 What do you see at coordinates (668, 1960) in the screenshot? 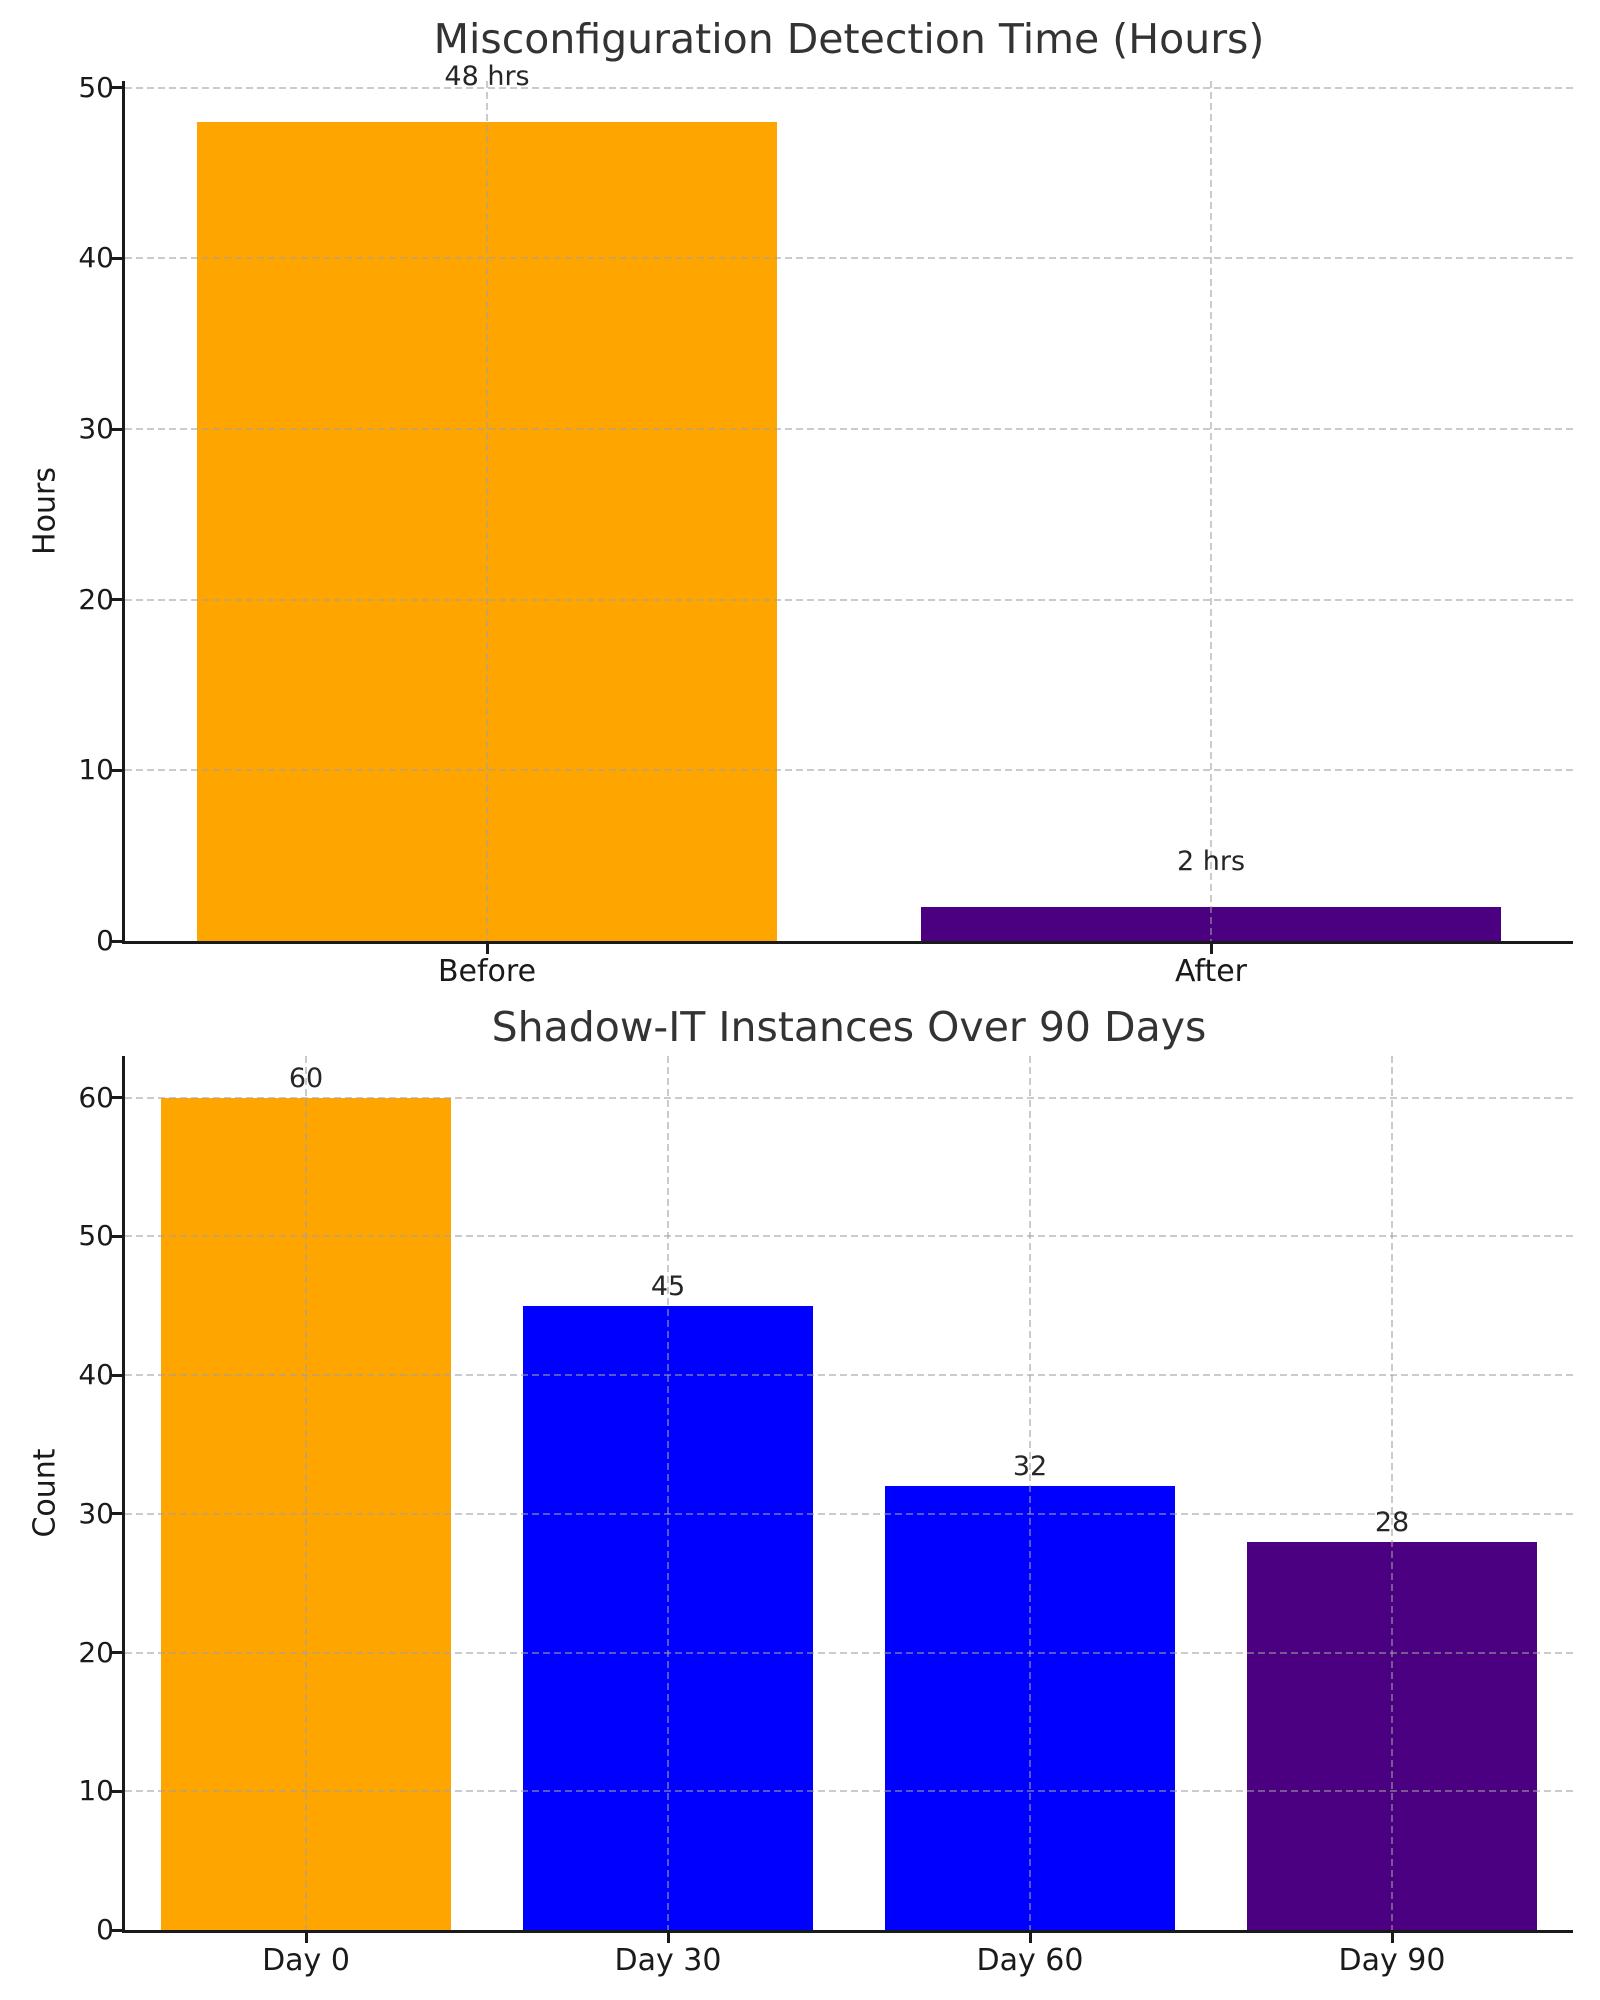
I see `x-tick-label: Day 30` at bounding box center [668, 1960].